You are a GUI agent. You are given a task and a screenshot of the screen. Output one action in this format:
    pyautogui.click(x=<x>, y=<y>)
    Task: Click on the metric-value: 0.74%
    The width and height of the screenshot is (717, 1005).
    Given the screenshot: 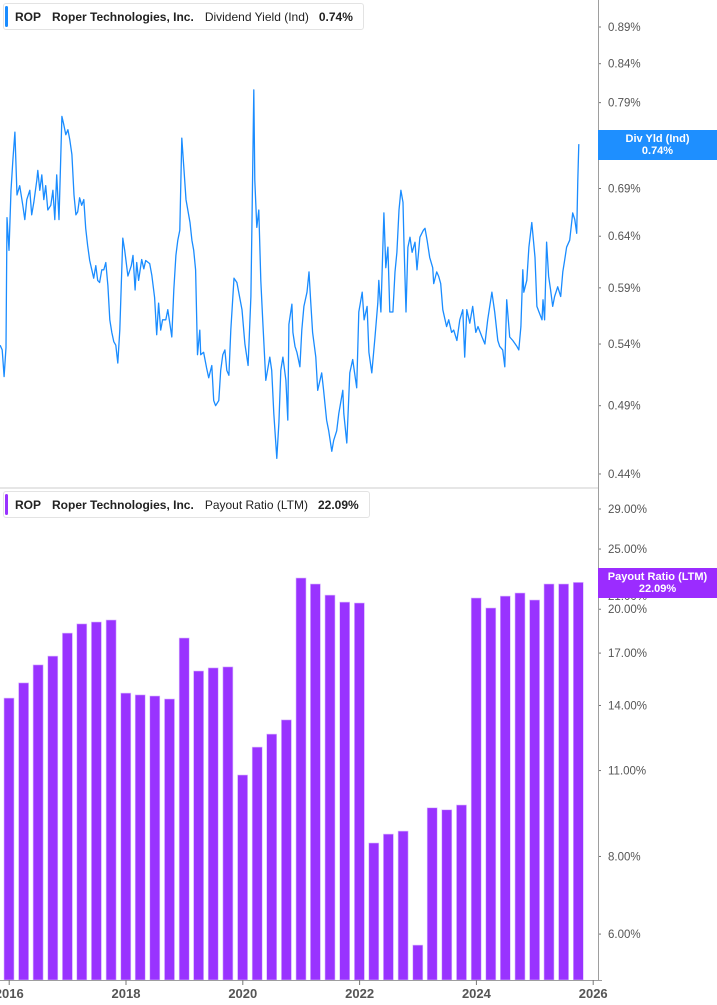 What is the action you would take?
    pyautogui.click(x=335, y=16)
    